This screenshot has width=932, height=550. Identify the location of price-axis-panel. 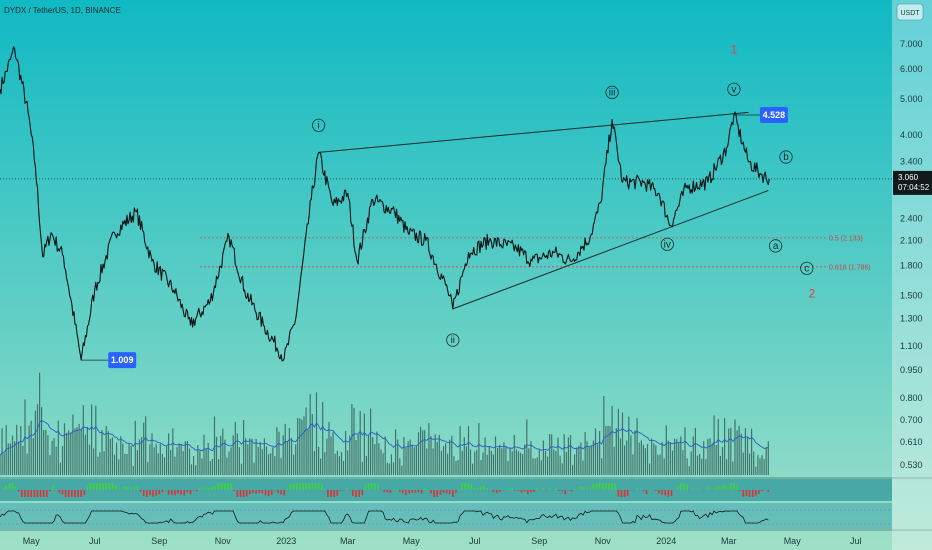
(912, 275).